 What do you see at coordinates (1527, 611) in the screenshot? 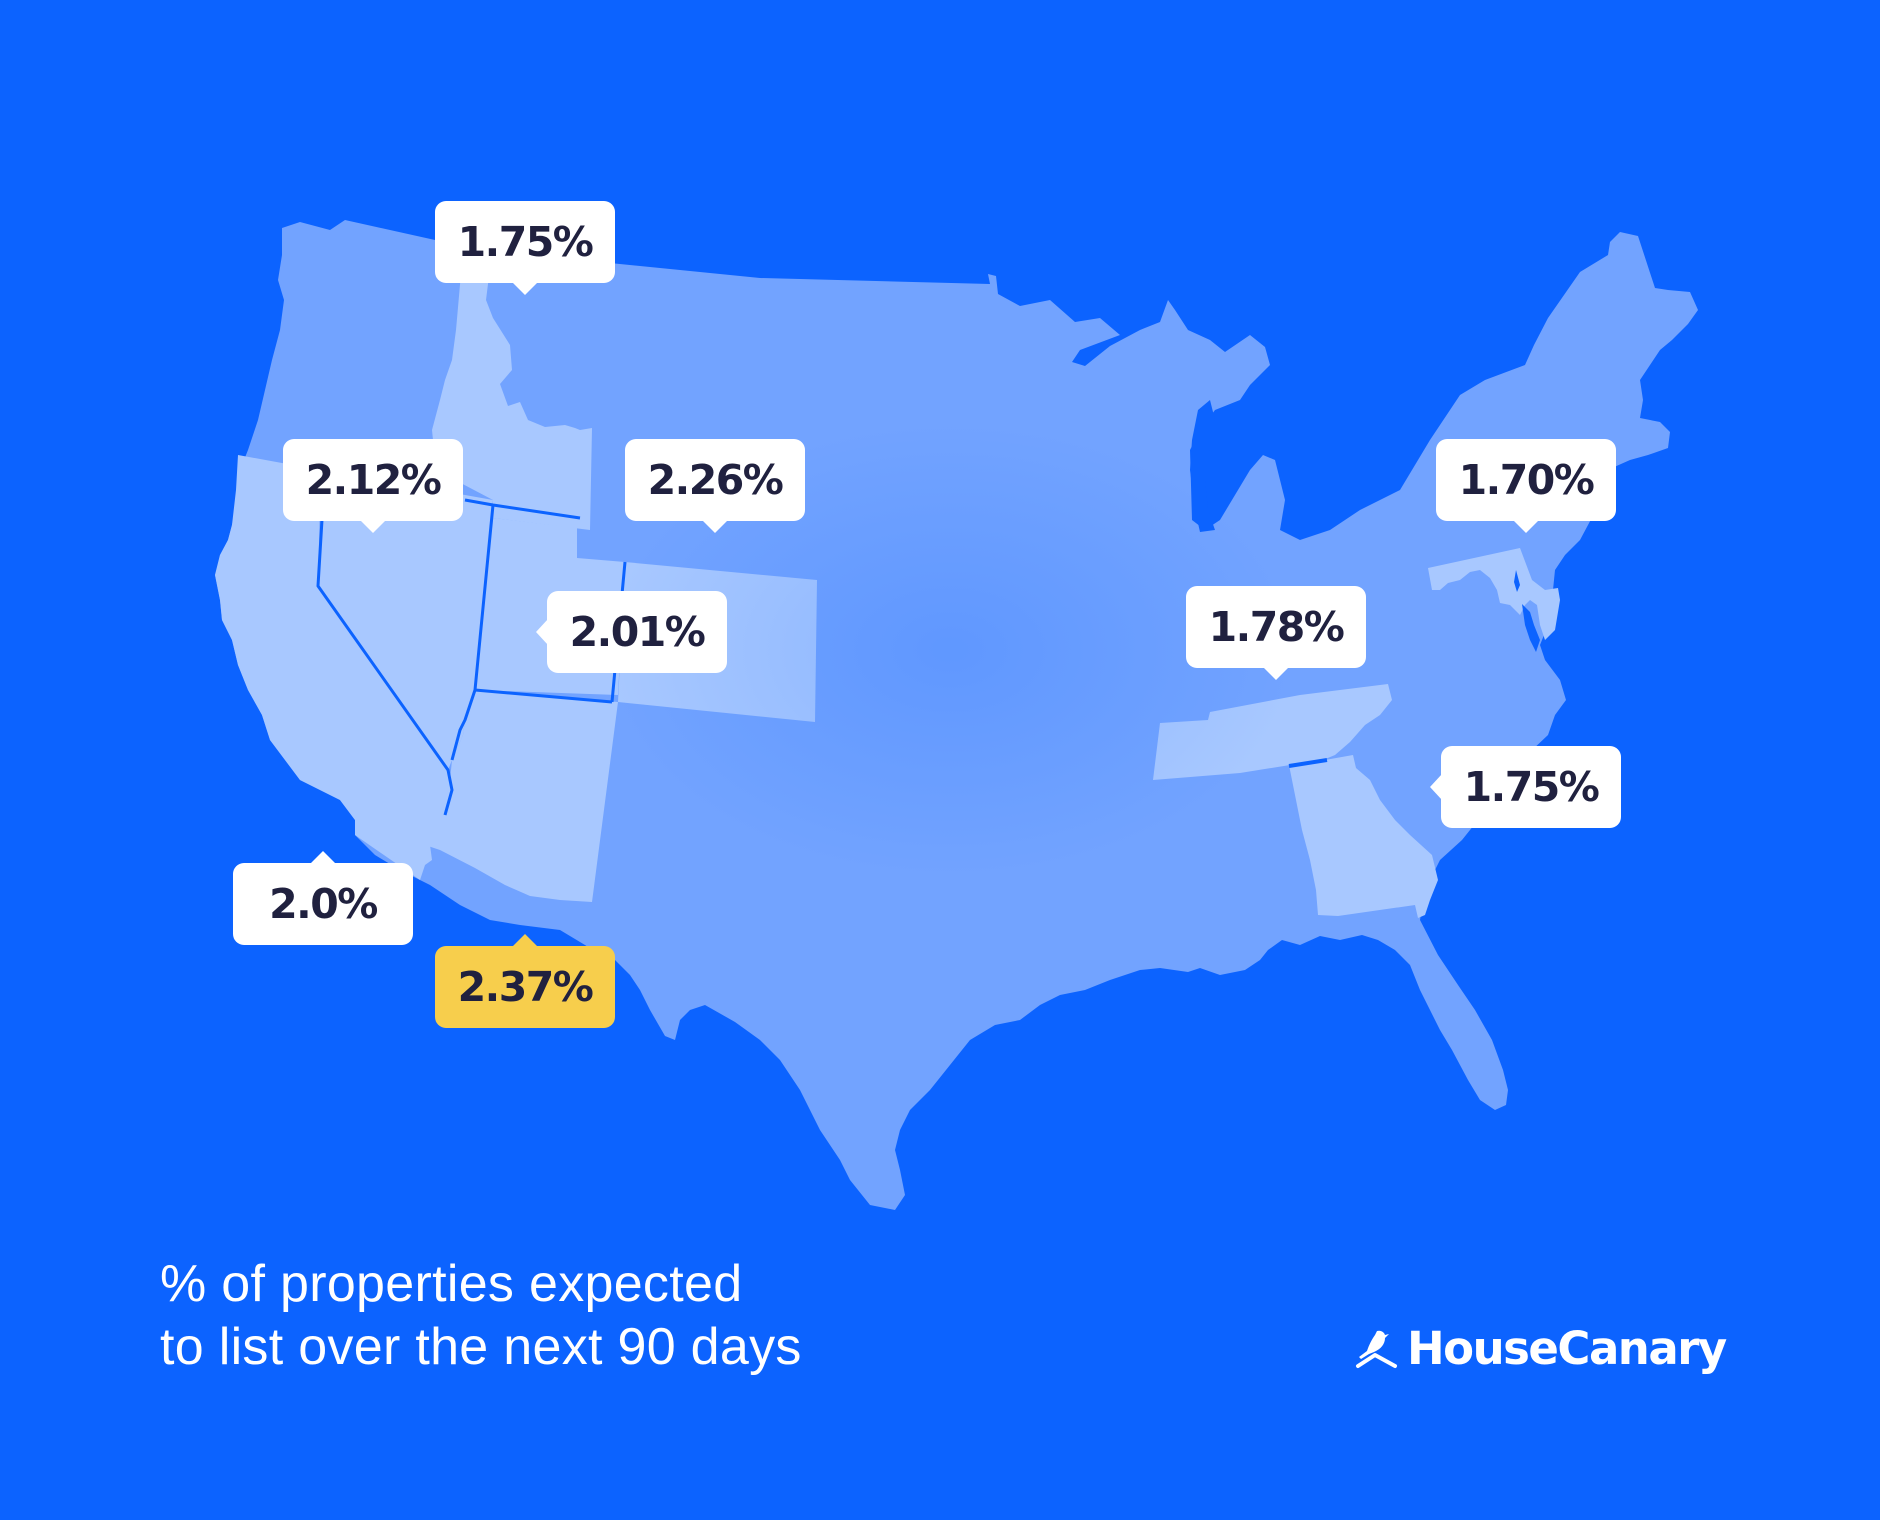
I see `chesapeake-bay` at bounding box center [1527, 611].